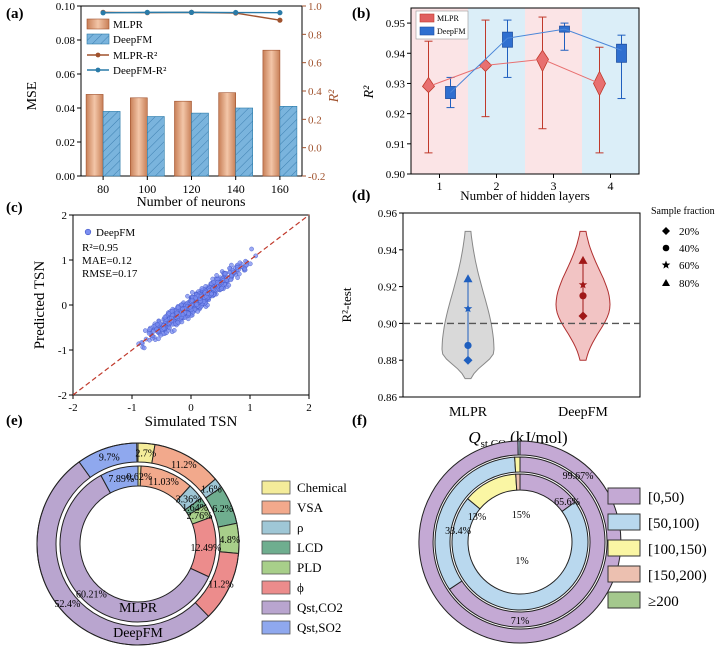 The image size is (725, 652). What do you see at coordinates (666, 498) in the screenshot?
I see `f-legend-label-0: [0,50)` at bounding box center [666, 498].